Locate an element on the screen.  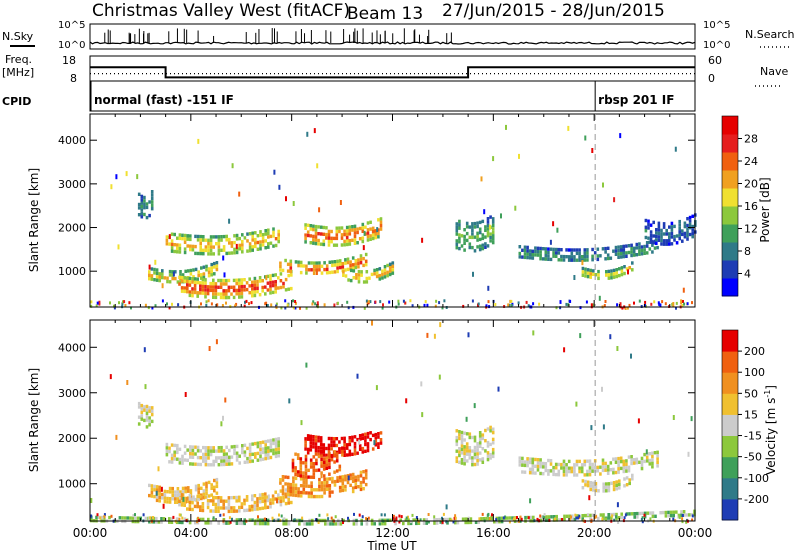
cpid-segment-label-0: normal (fast) -151 IF is located at coordinates (164, 100).